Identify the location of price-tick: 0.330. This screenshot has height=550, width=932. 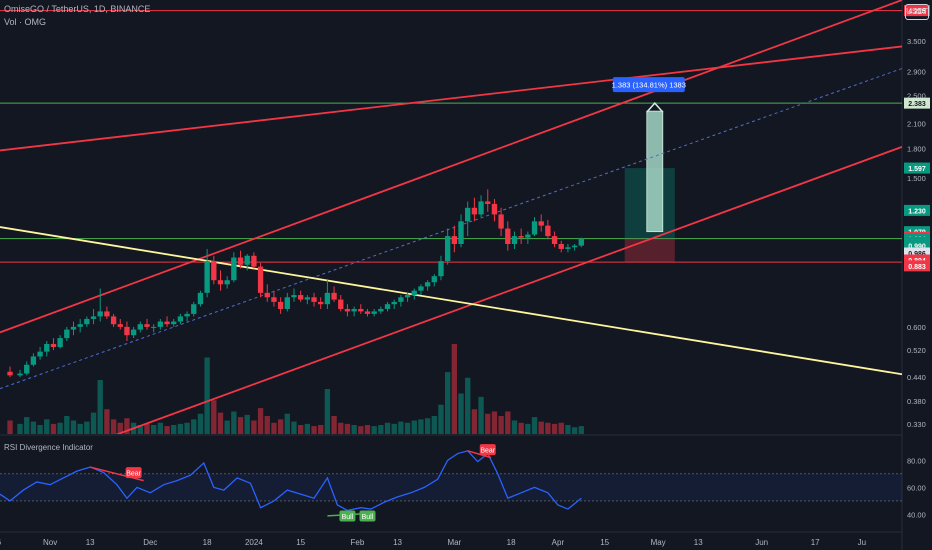
(916, 424).